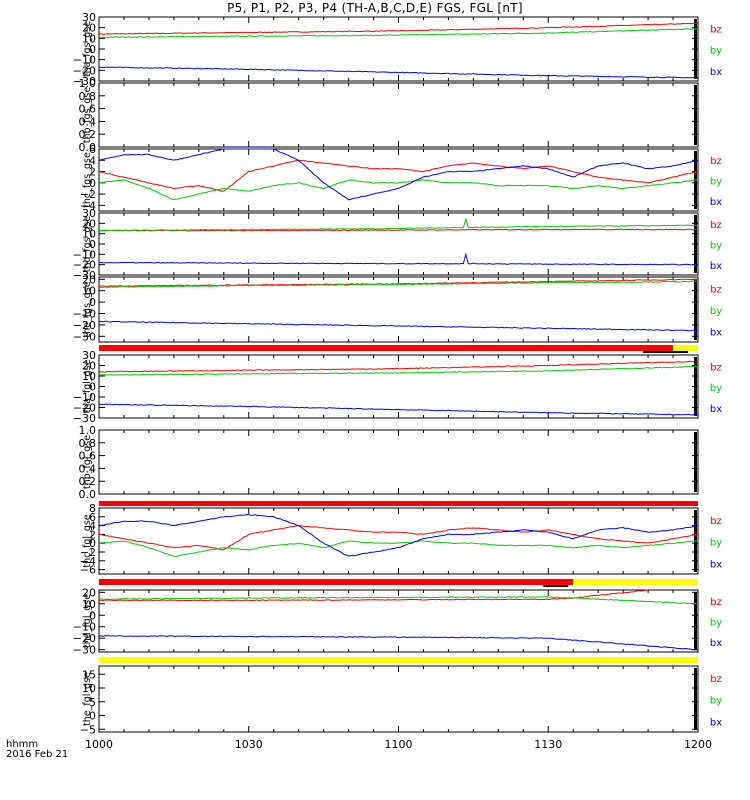  Describe the element at coordinates (87, 540) in the screenshot. I see `panel-y-label: thc_fgl_gse` at that location.